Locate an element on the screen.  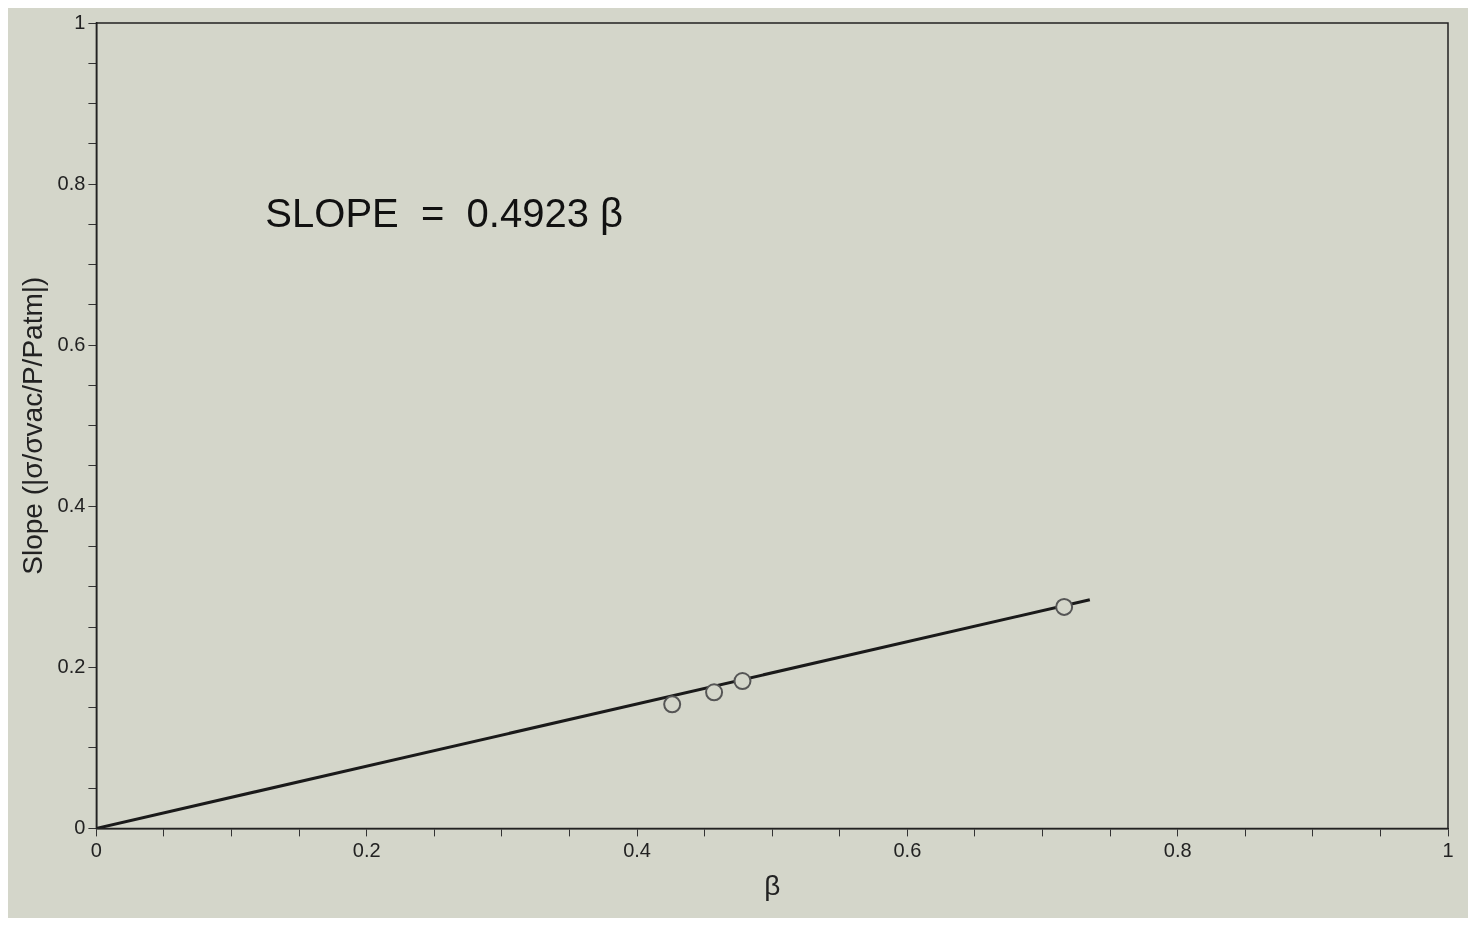
x-tick-label: 0.4 is located at coordinates (637, 849).